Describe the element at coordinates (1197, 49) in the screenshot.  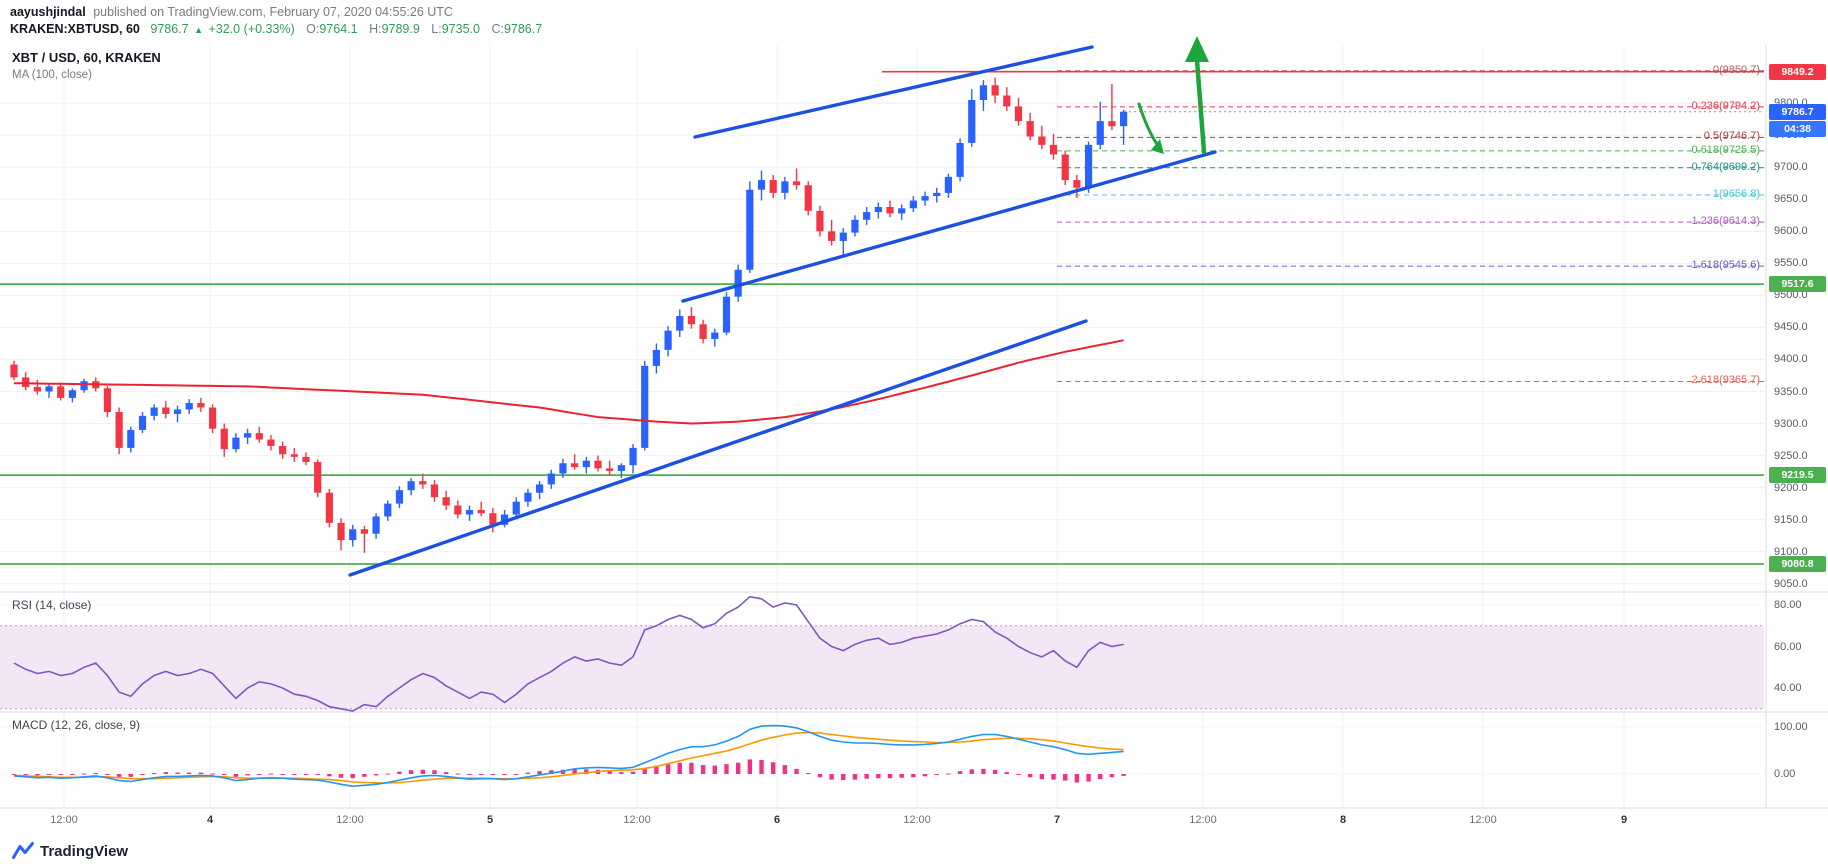
I see `green-up-arrow-head` at that location.